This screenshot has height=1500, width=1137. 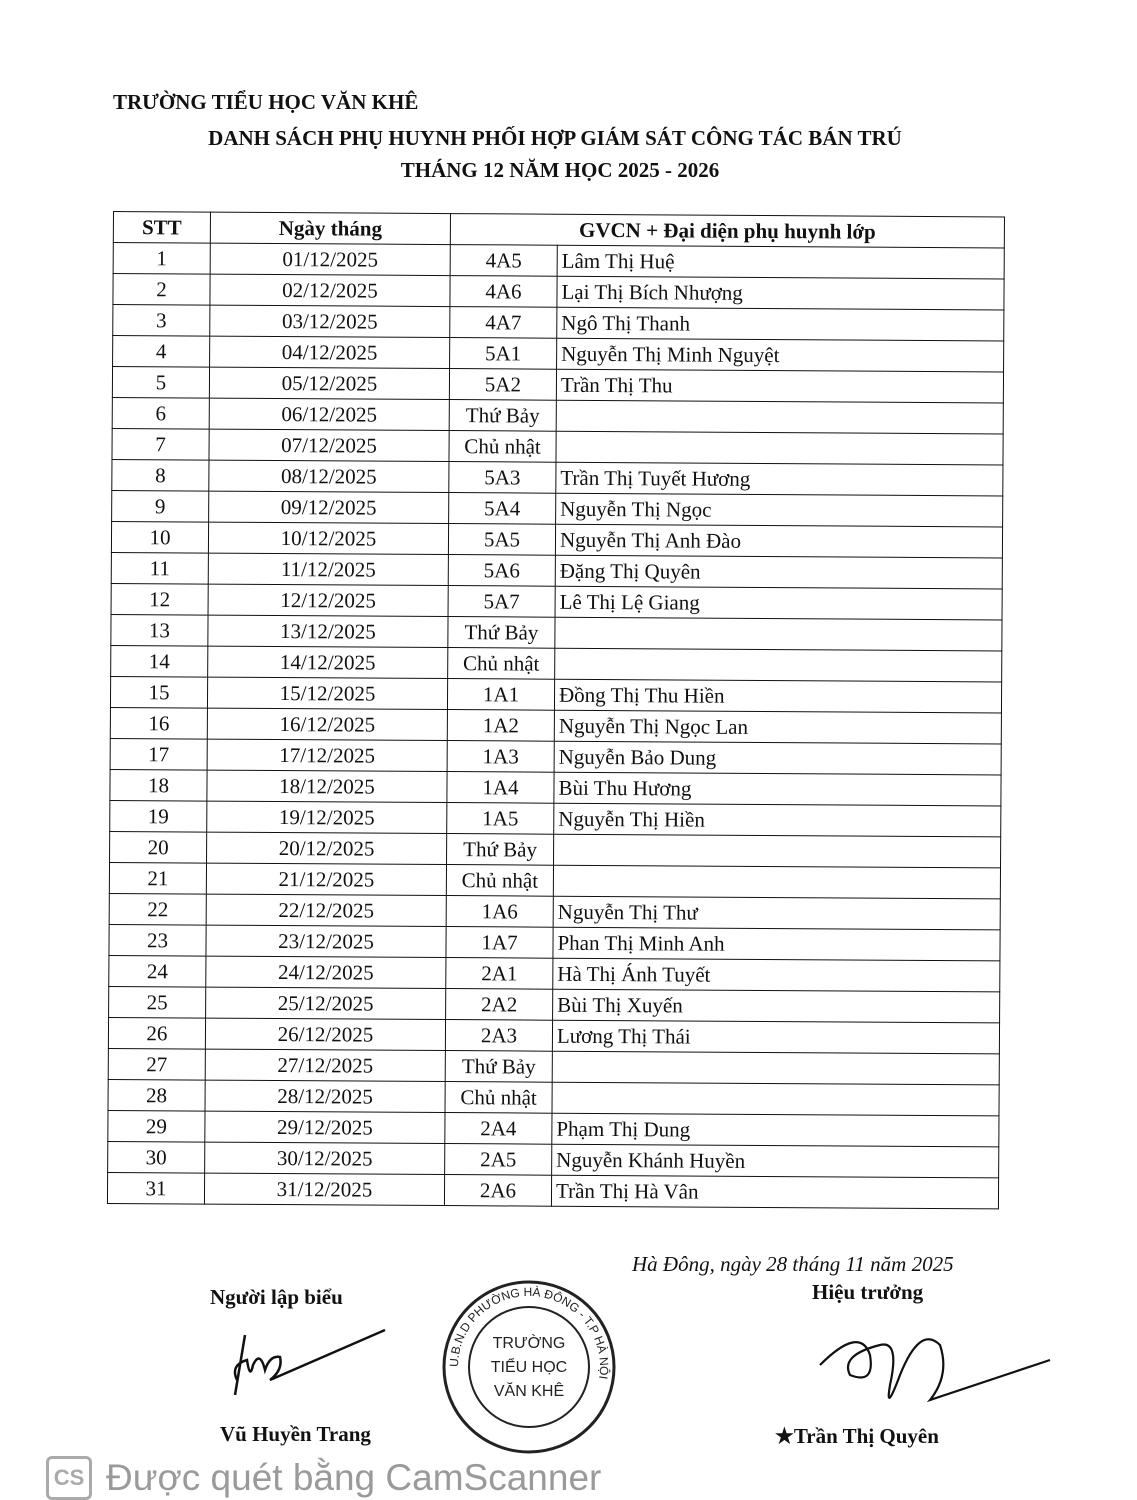 I want to click on row-class: 5A1, so click(x=503, y=353).